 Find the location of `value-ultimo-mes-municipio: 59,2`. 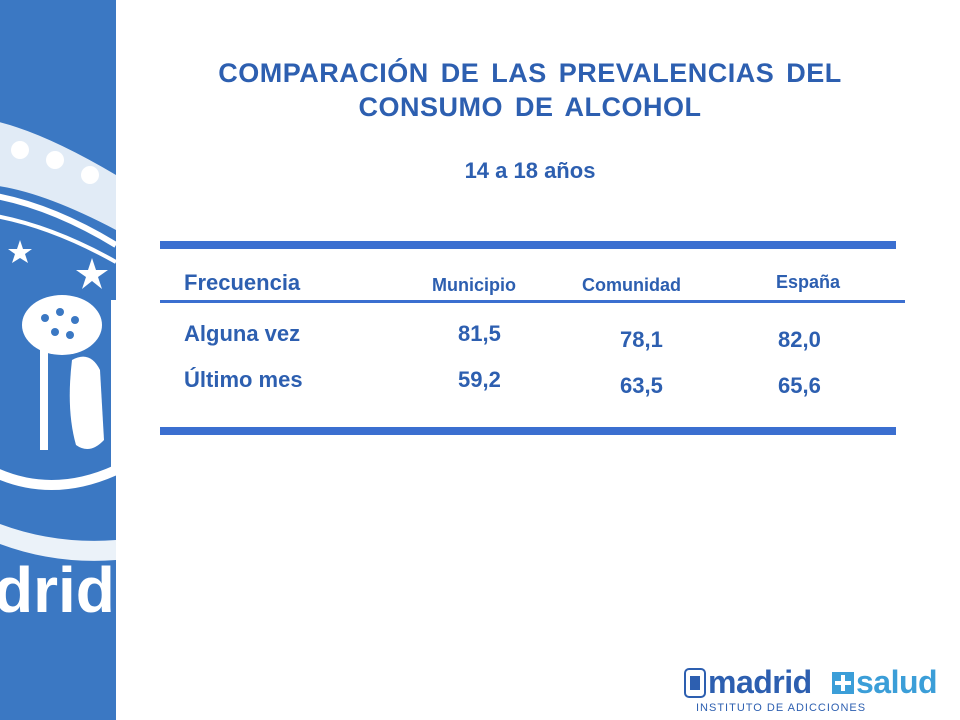

value-ultimo-mes-municipio: 59,2 is located at coordinates (479, 379).